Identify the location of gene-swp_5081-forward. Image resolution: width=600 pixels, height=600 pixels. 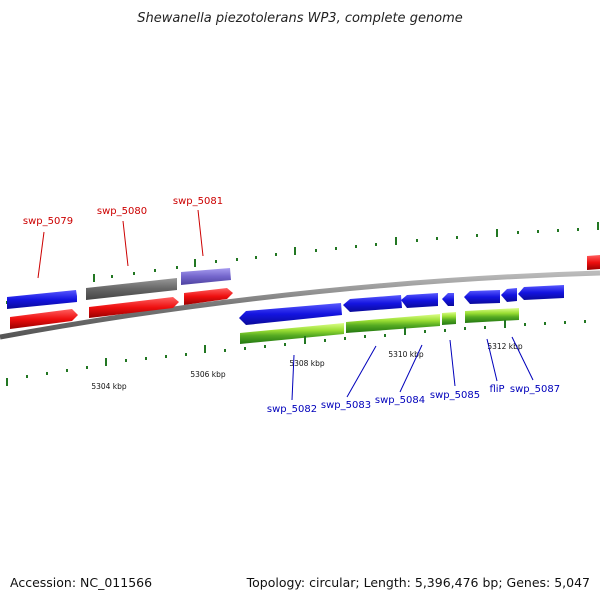
(206, 276).